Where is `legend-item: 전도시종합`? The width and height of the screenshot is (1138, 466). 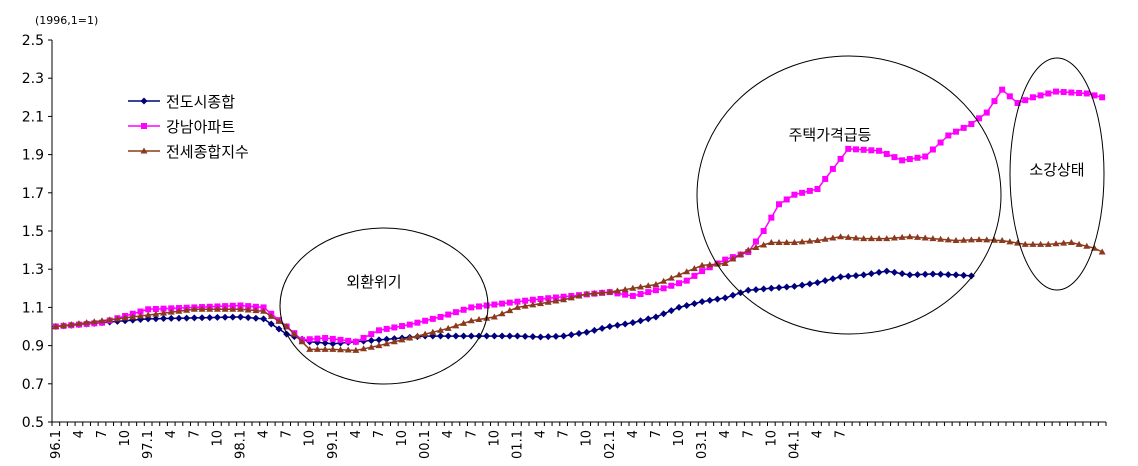 legend-item: 전도시종합 is located at coordinates (181, 102).